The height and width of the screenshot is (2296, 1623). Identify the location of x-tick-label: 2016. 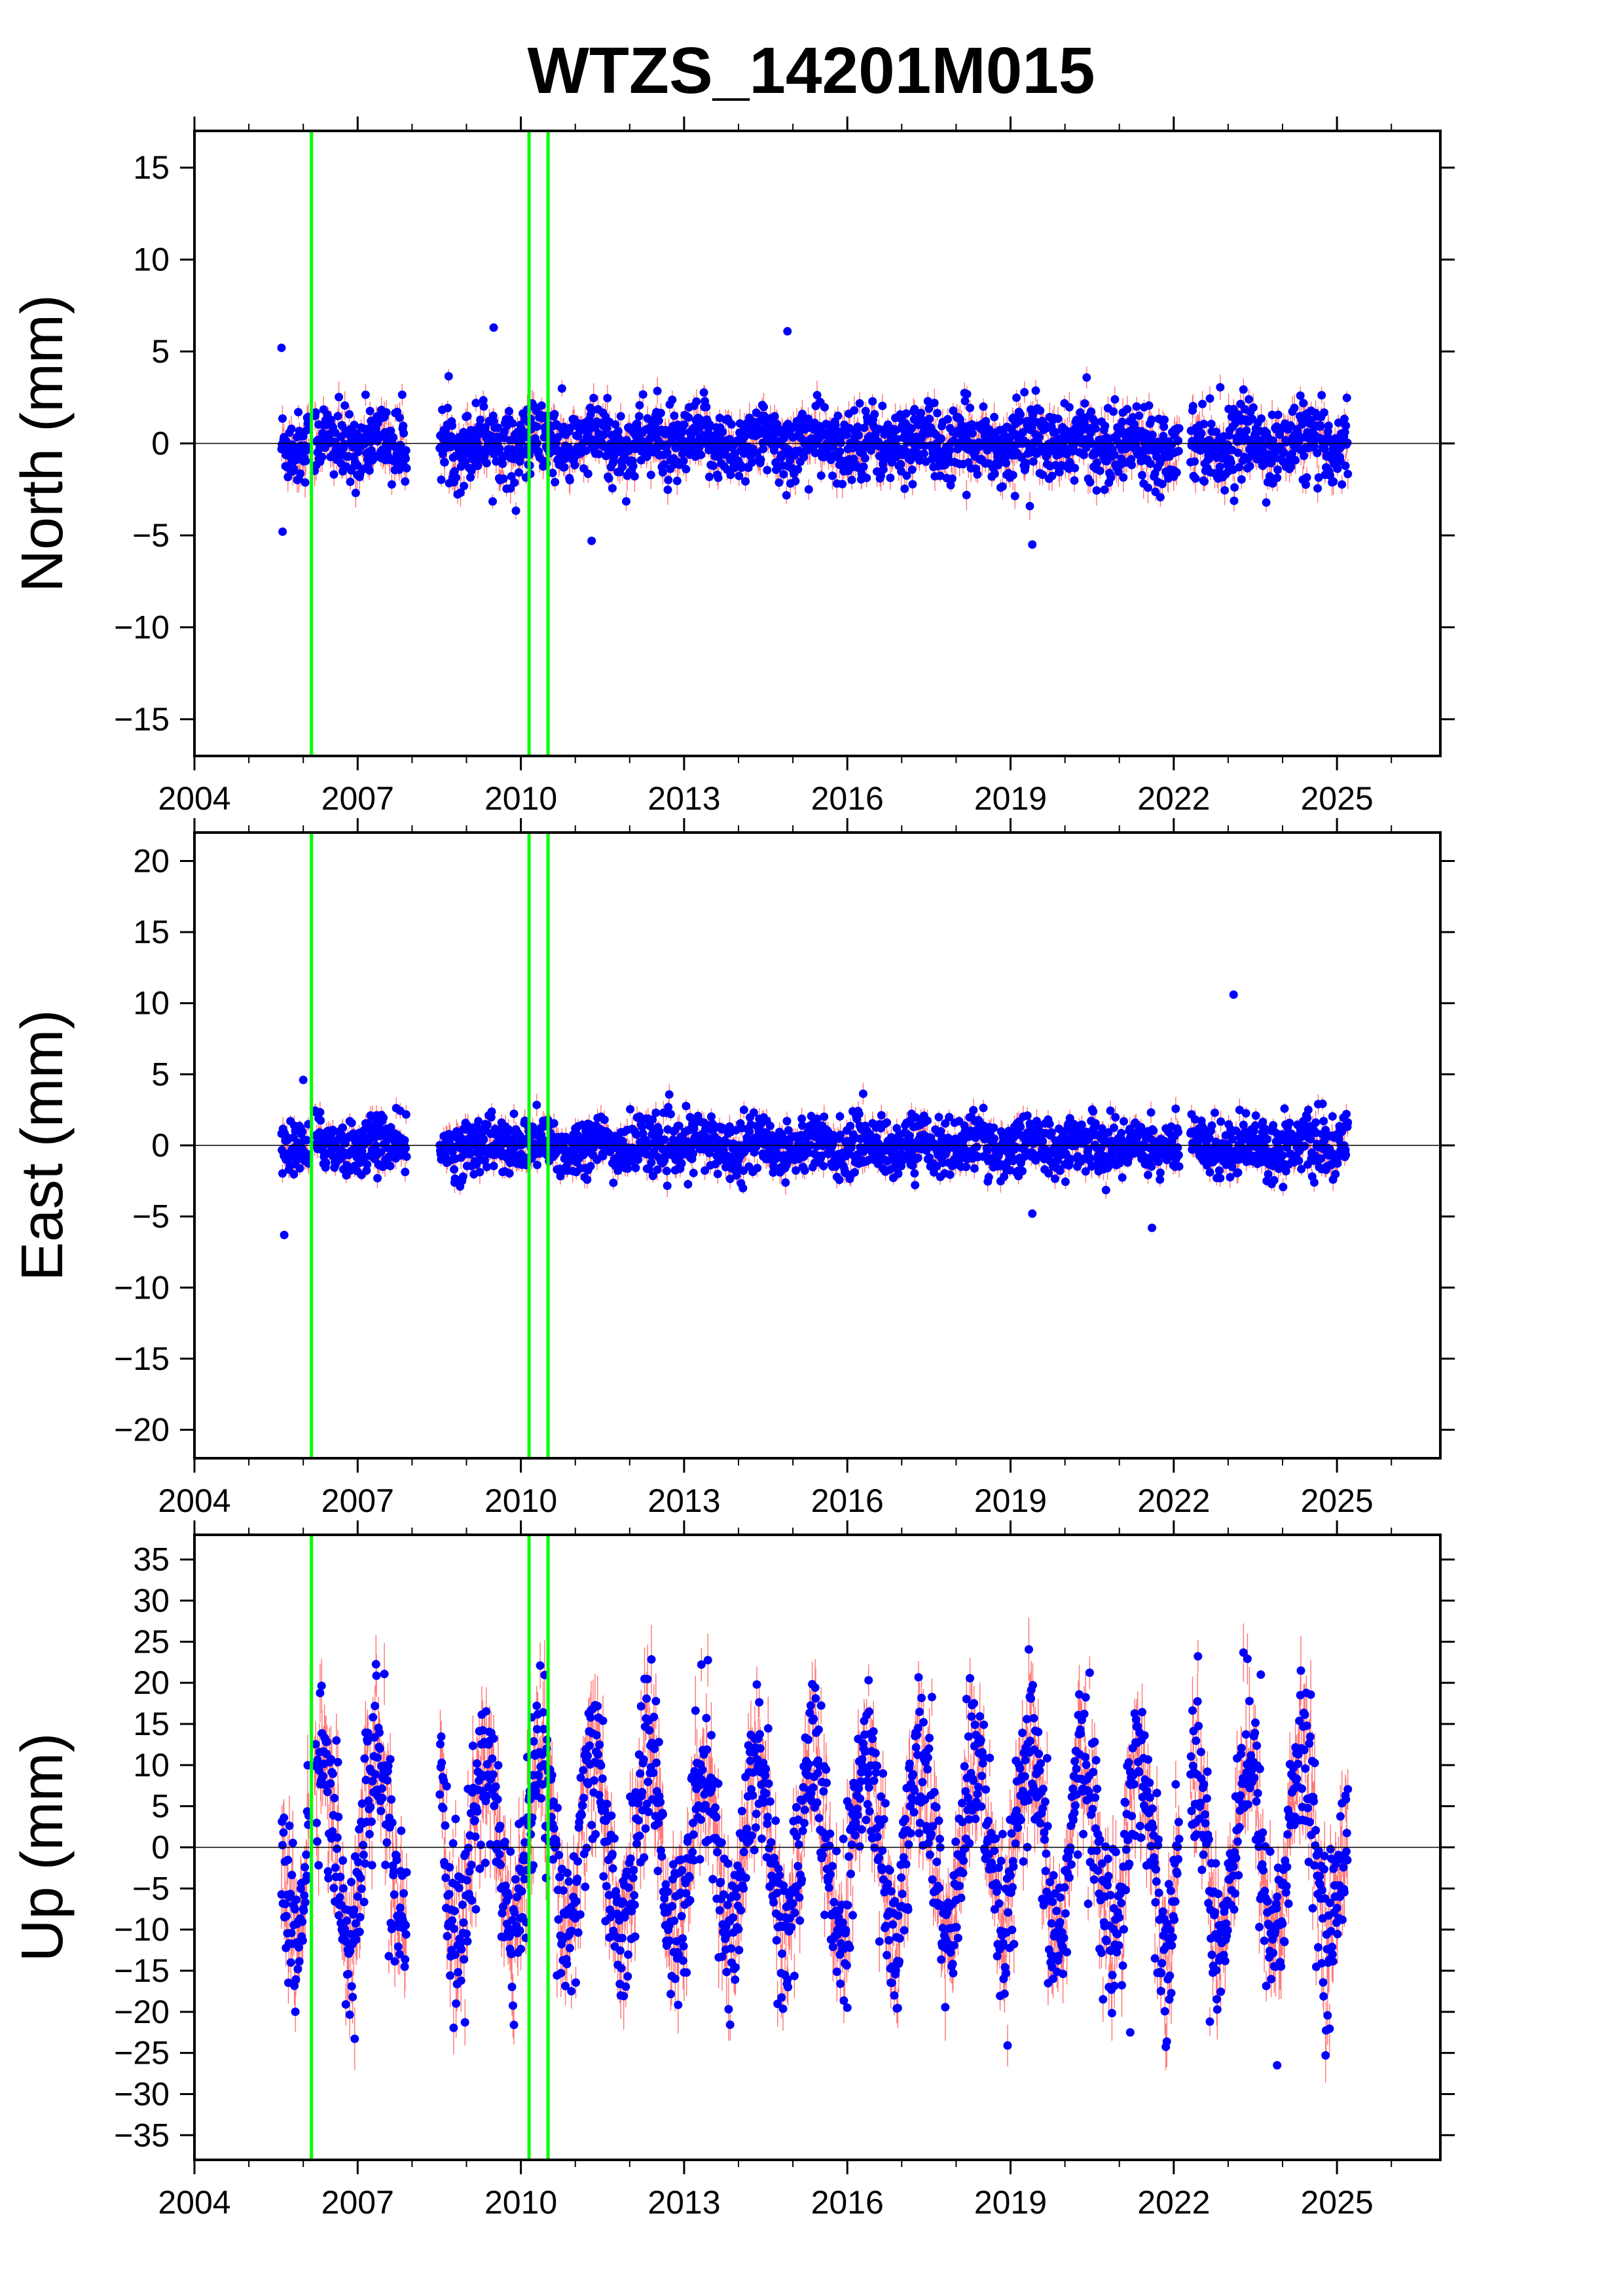
(847, 1500).